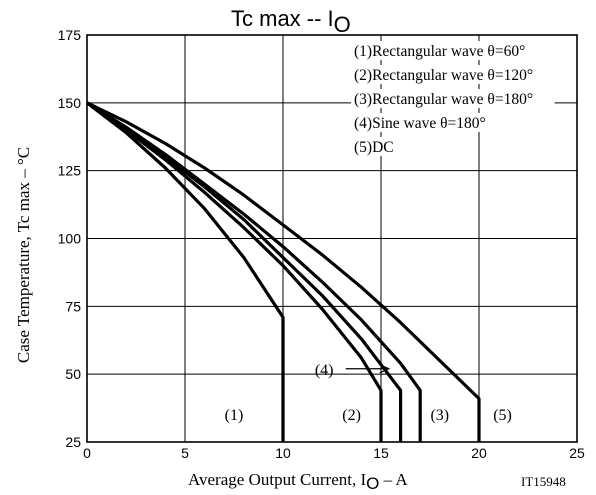 The height and width of the screenshot is (495, 596). What do you see at coordinates (368, 393) in the screenshot?
I see `curve-labels: (1) (2) (3) (5) (4)` at bounding box center [368, 393].